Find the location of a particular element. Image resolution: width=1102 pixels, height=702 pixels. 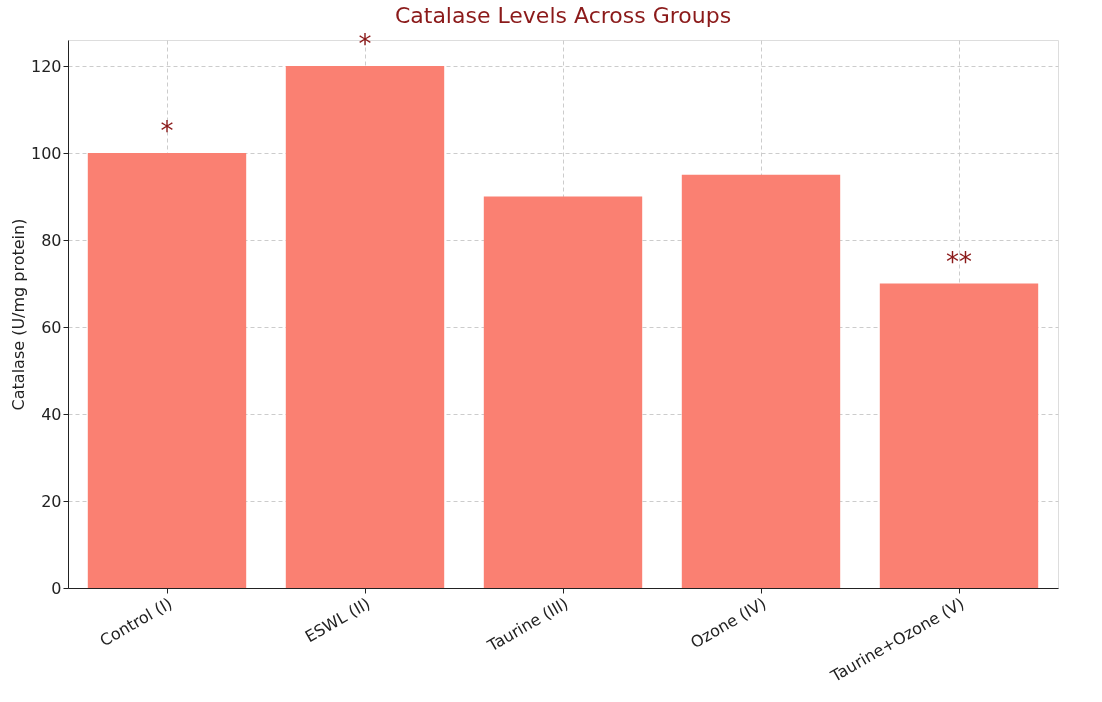

y-axis-title: Catalase (U/mg protein) is located at coordinates (18, 314).